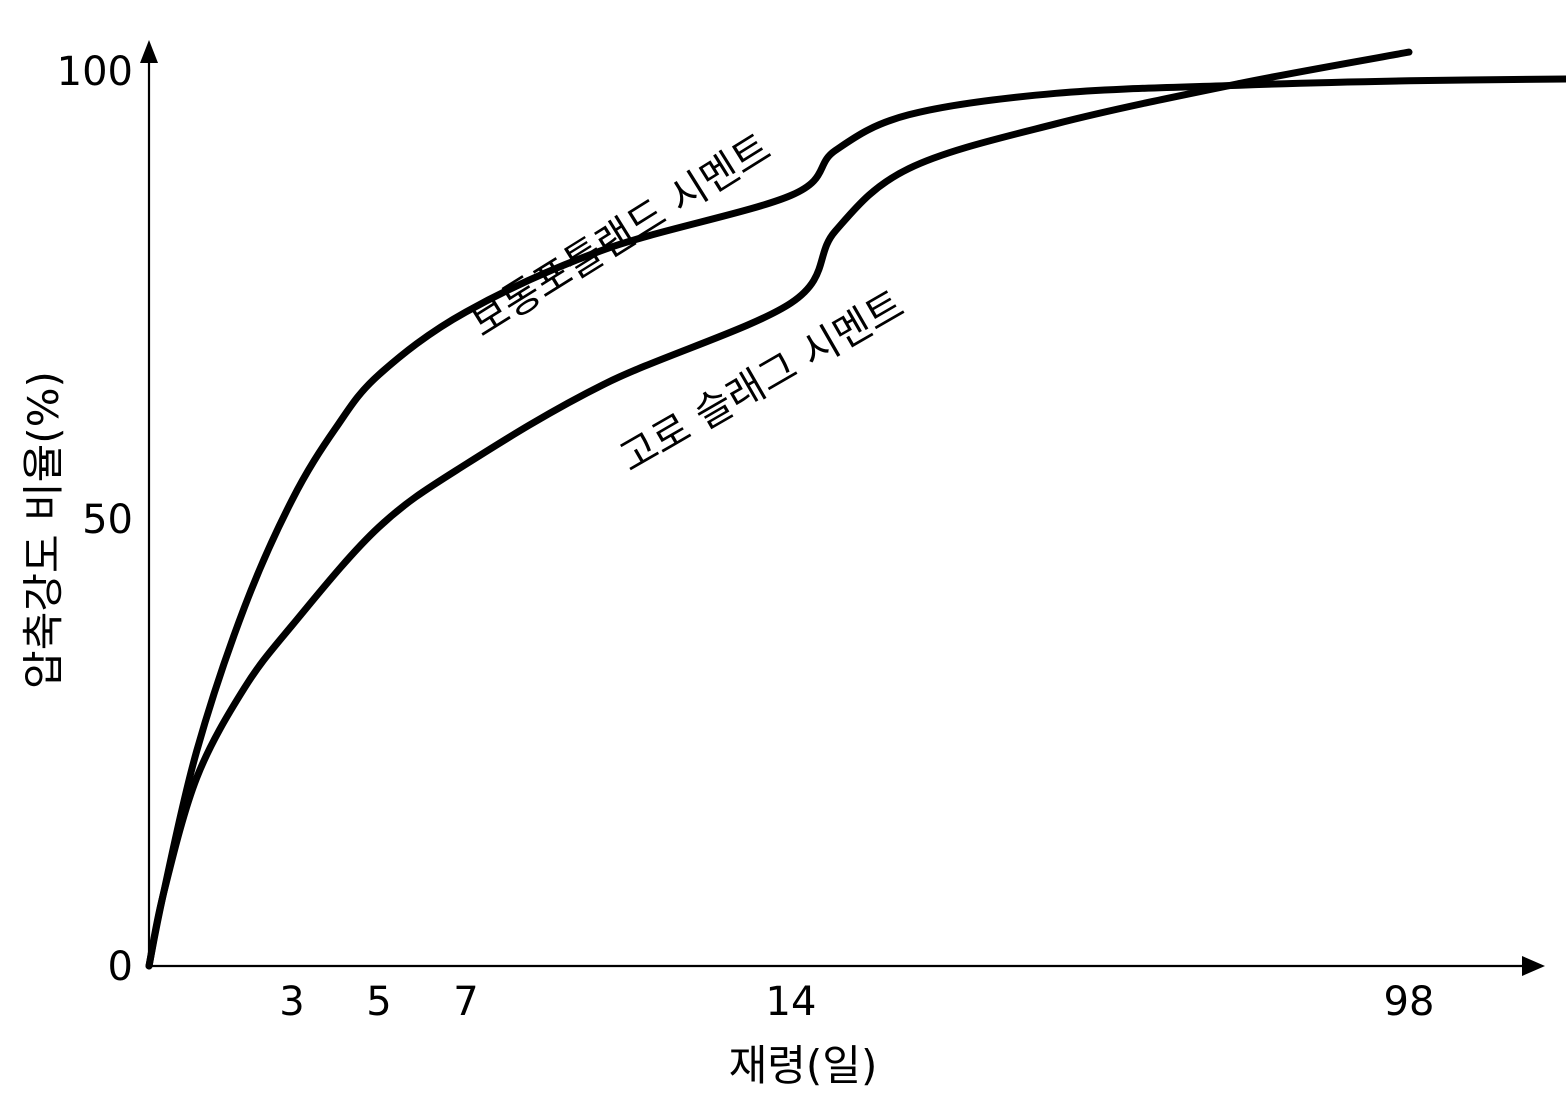 The height and width of the screenshot is (1105, 1566). Describe the element at coordinates (1409, 1002) in the screenshot. I see `x-tick-label: 98` at that location.